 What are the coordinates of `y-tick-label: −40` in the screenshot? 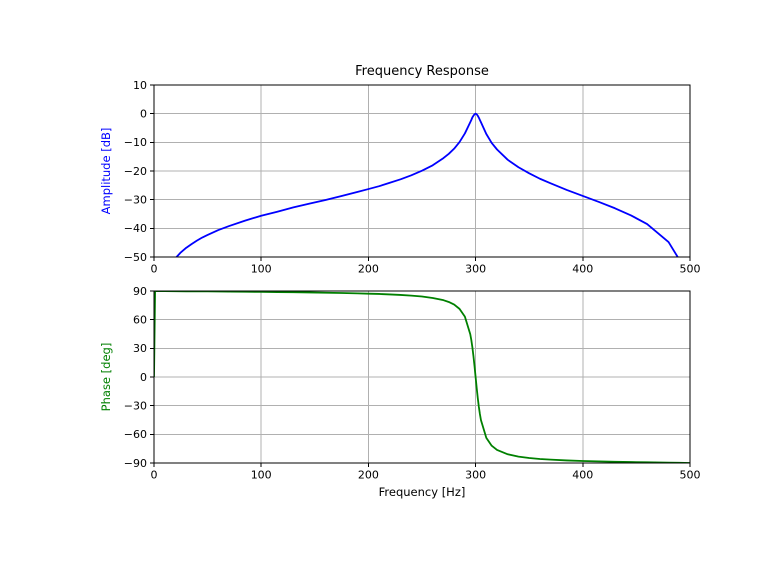 It's located at (135, 228).